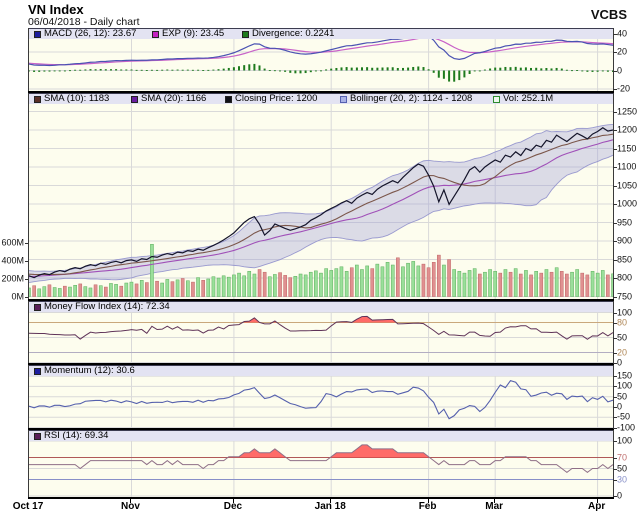 This screenshot has width=640, height=522. I want to click on mfi-axis-tick-label: 20, so click(622, 352).